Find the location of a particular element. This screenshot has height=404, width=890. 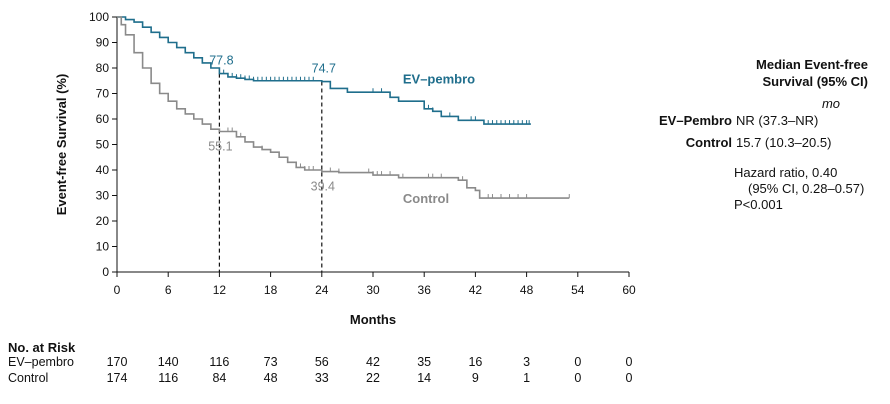

risk-value: 174 is located at coordinates (117, 378).